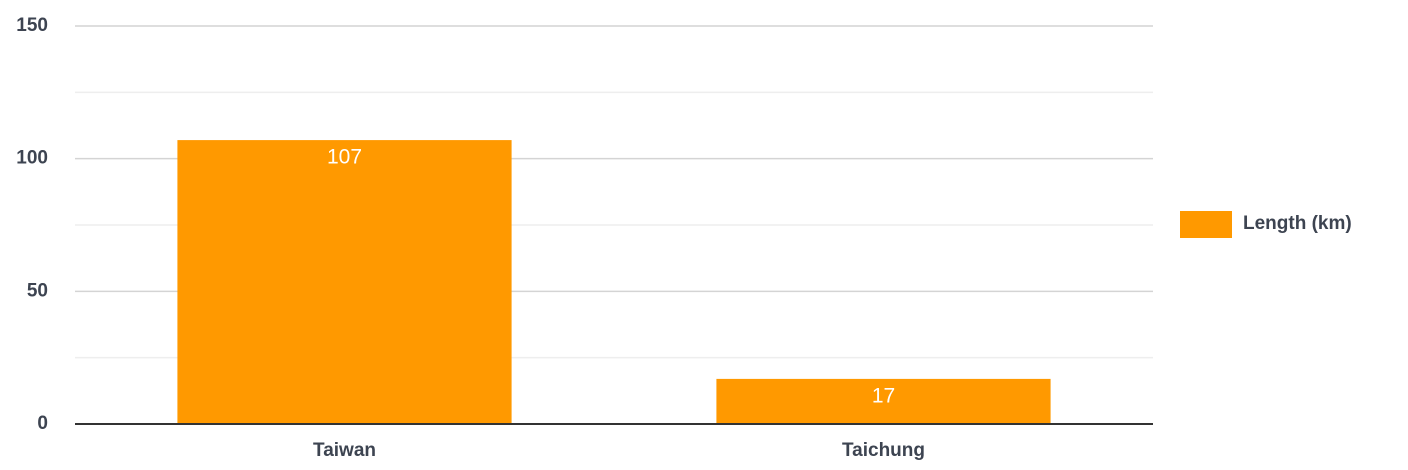 This screenshot has height=470, width=1408. I want to click on x-tick-label: Taichung, so click(883, 450).